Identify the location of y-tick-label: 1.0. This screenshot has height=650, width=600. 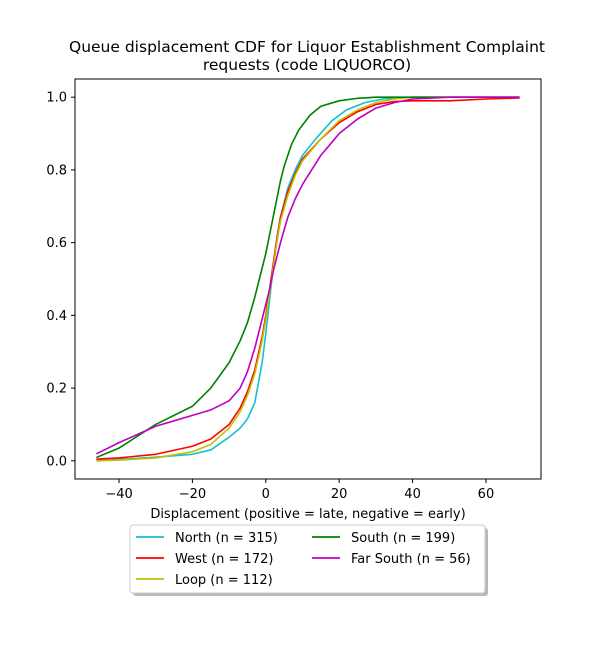
(56, 98).